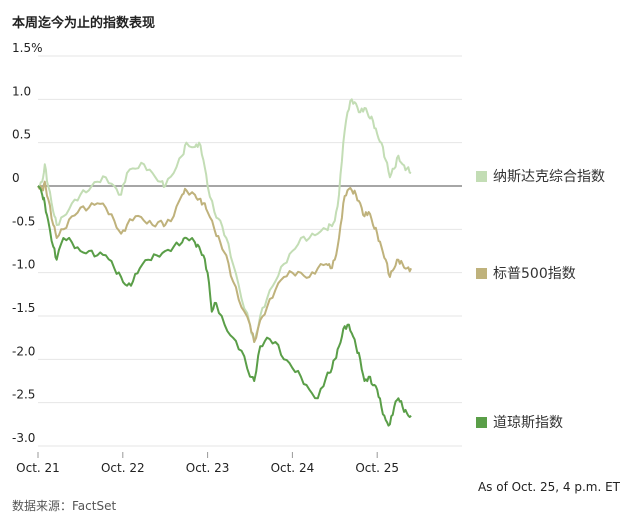 This screenshot has height=515, width=632. I want to click on legend-item-nasdaq: 纳斯达克综合指数, so click(540, 176).